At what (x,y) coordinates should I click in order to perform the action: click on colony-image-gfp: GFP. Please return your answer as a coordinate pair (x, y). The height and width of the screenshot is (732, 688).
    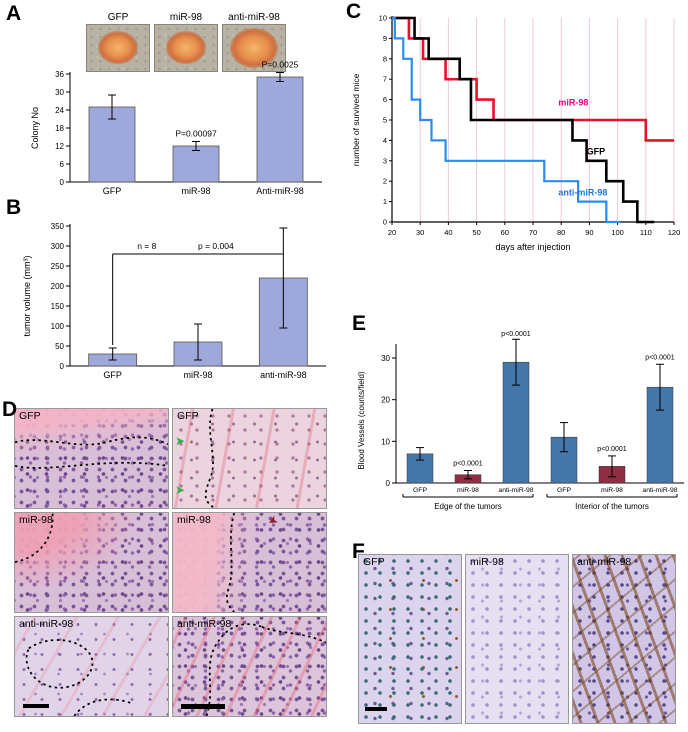
    Looking at the image, I should click on (118, 42).